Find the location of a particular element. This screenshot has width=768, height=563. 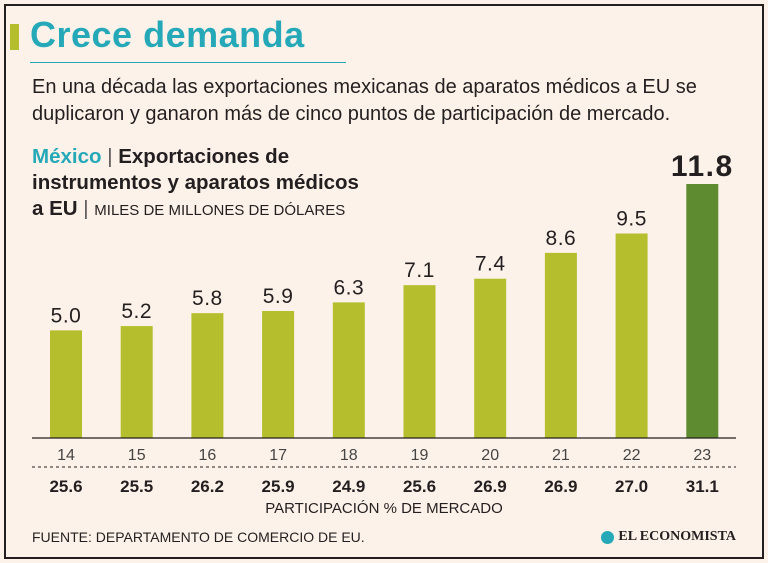

value-label-23: 11.8 is located at coordinates (702, 166).